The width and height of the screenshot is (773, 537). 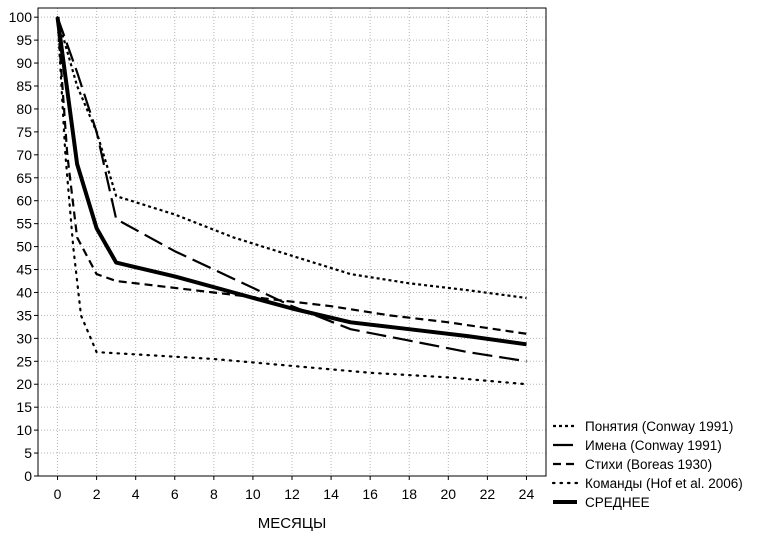 What do you see at coordinates (24, 201) in the screenshot?
I see `y-tick-label: 60` at bounding box center [24, 201].